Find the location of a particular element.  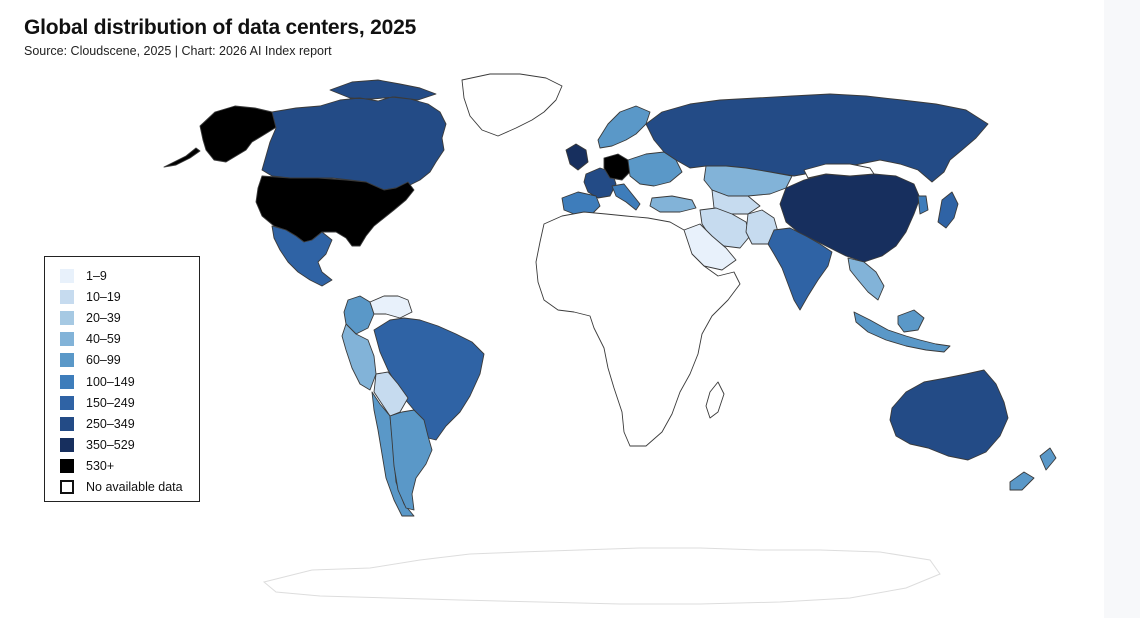

region-madagascar is located at coordinates (715, 400).